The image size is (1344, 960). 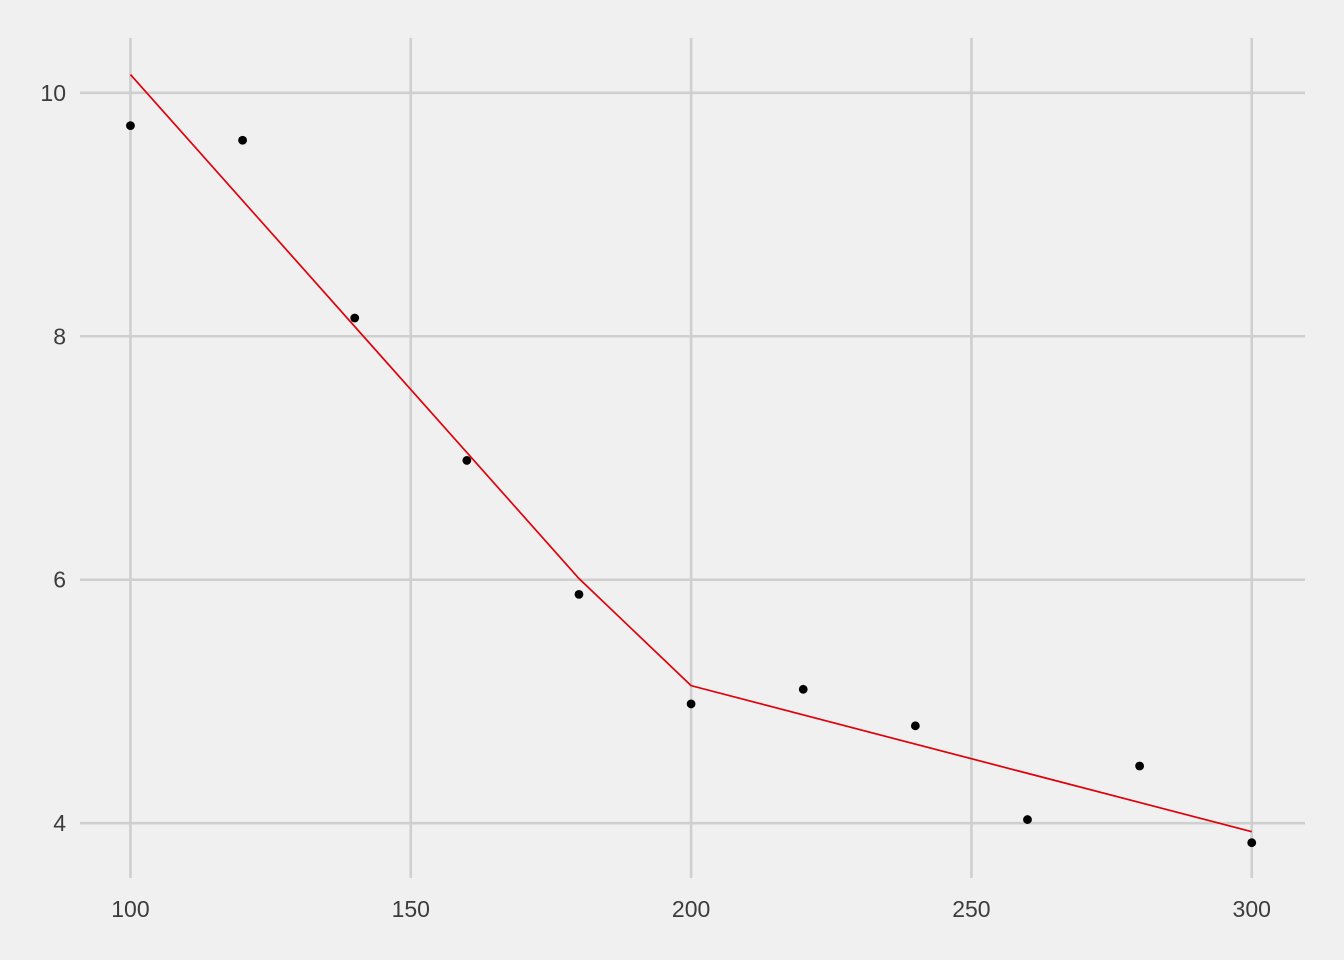 I want to click on x-tick-label: 150, so click(x=411, y=909).